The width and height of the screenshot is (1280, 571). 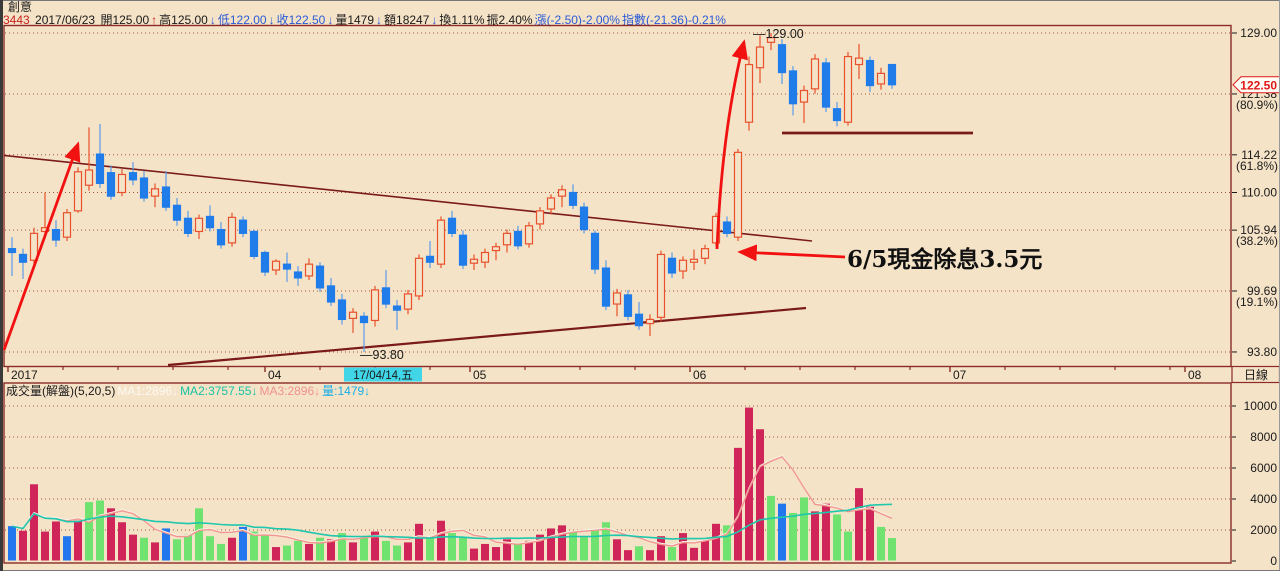 I want to click on window-left-border, so click(x=1, y=285).